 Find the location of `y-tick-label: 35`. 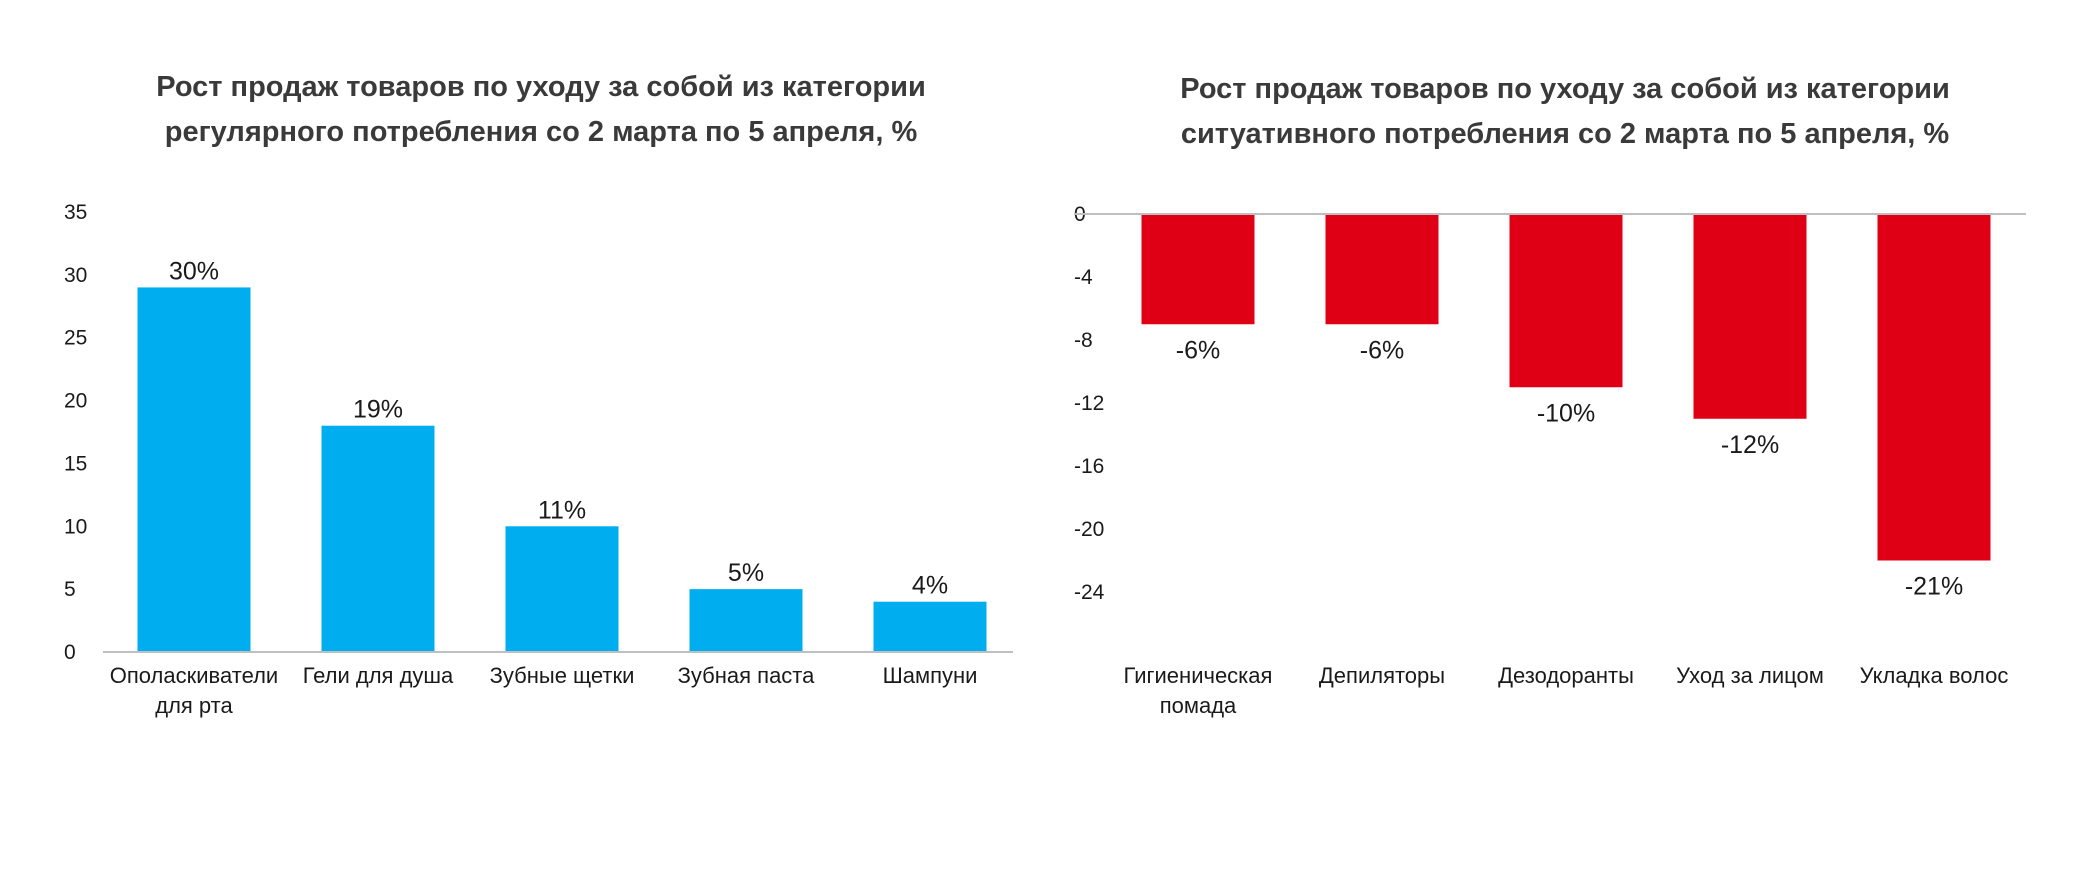

y-tick-label: 35 is located at coordinates (75, 212).